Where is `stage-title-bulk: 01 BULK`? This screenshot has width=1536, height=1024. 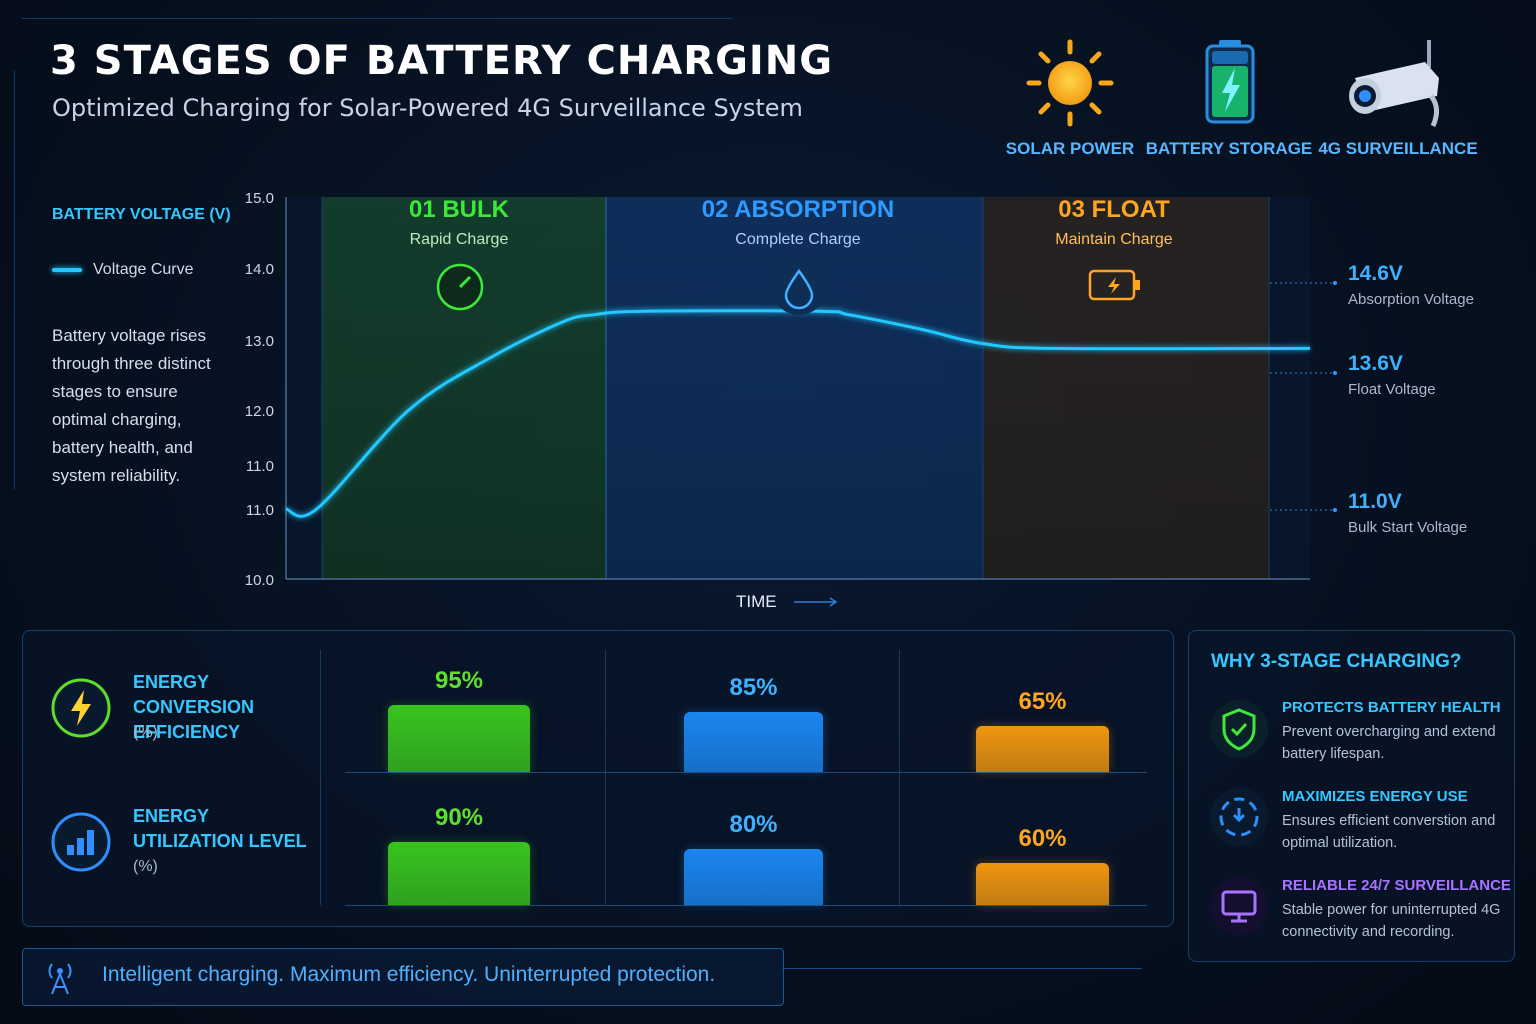 stage-title-bulk: 01 BULK is located at coordinates (459, 209).